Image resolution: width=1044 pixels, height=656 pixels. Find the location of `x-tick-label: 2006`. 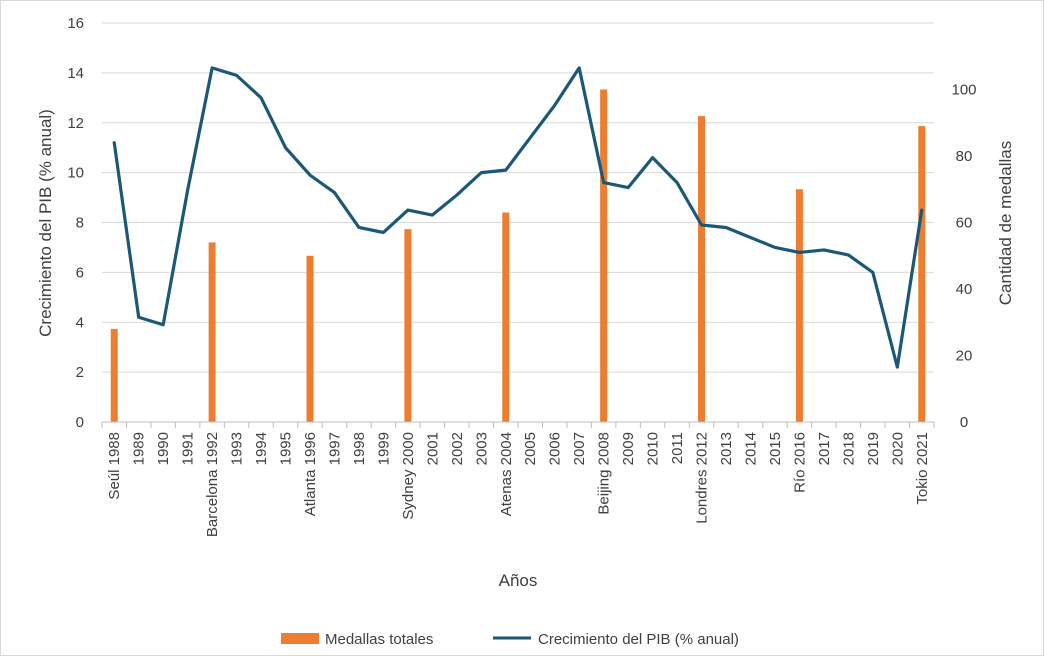

x-tick-label: 2006 is located at coordinates (555, 448).